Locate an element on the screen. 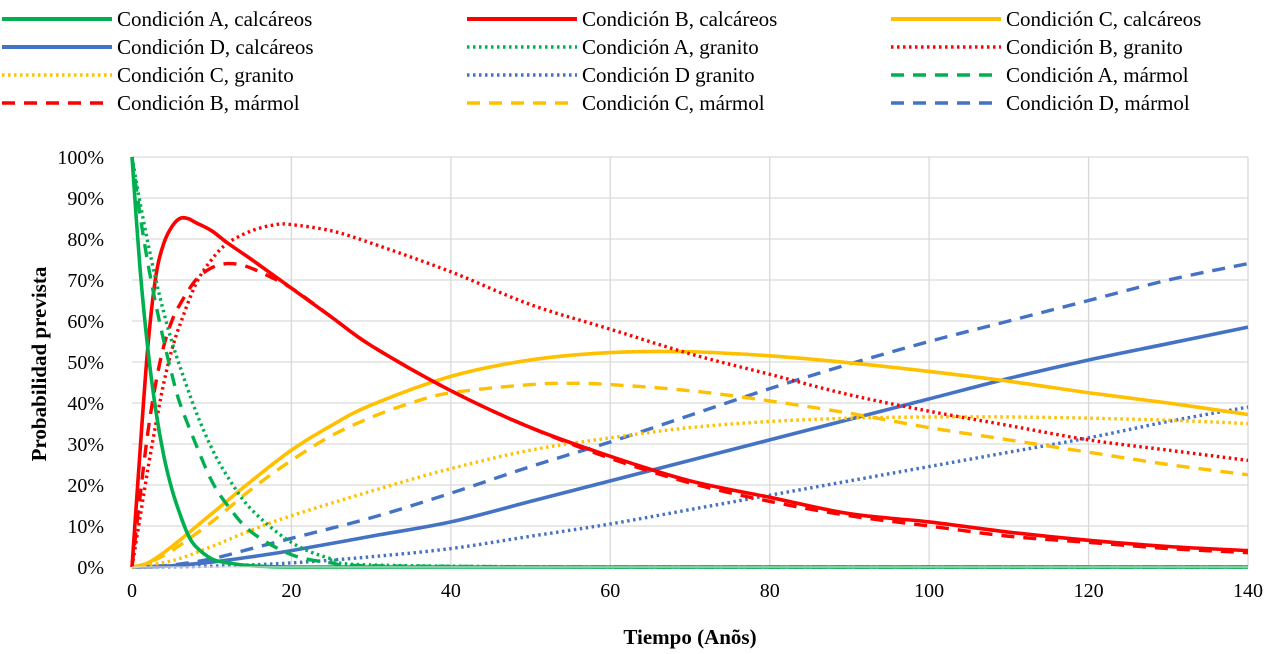 The image size is (1287, 654). legend-label: Condición C, mármol is located at coordinates (673, 103).